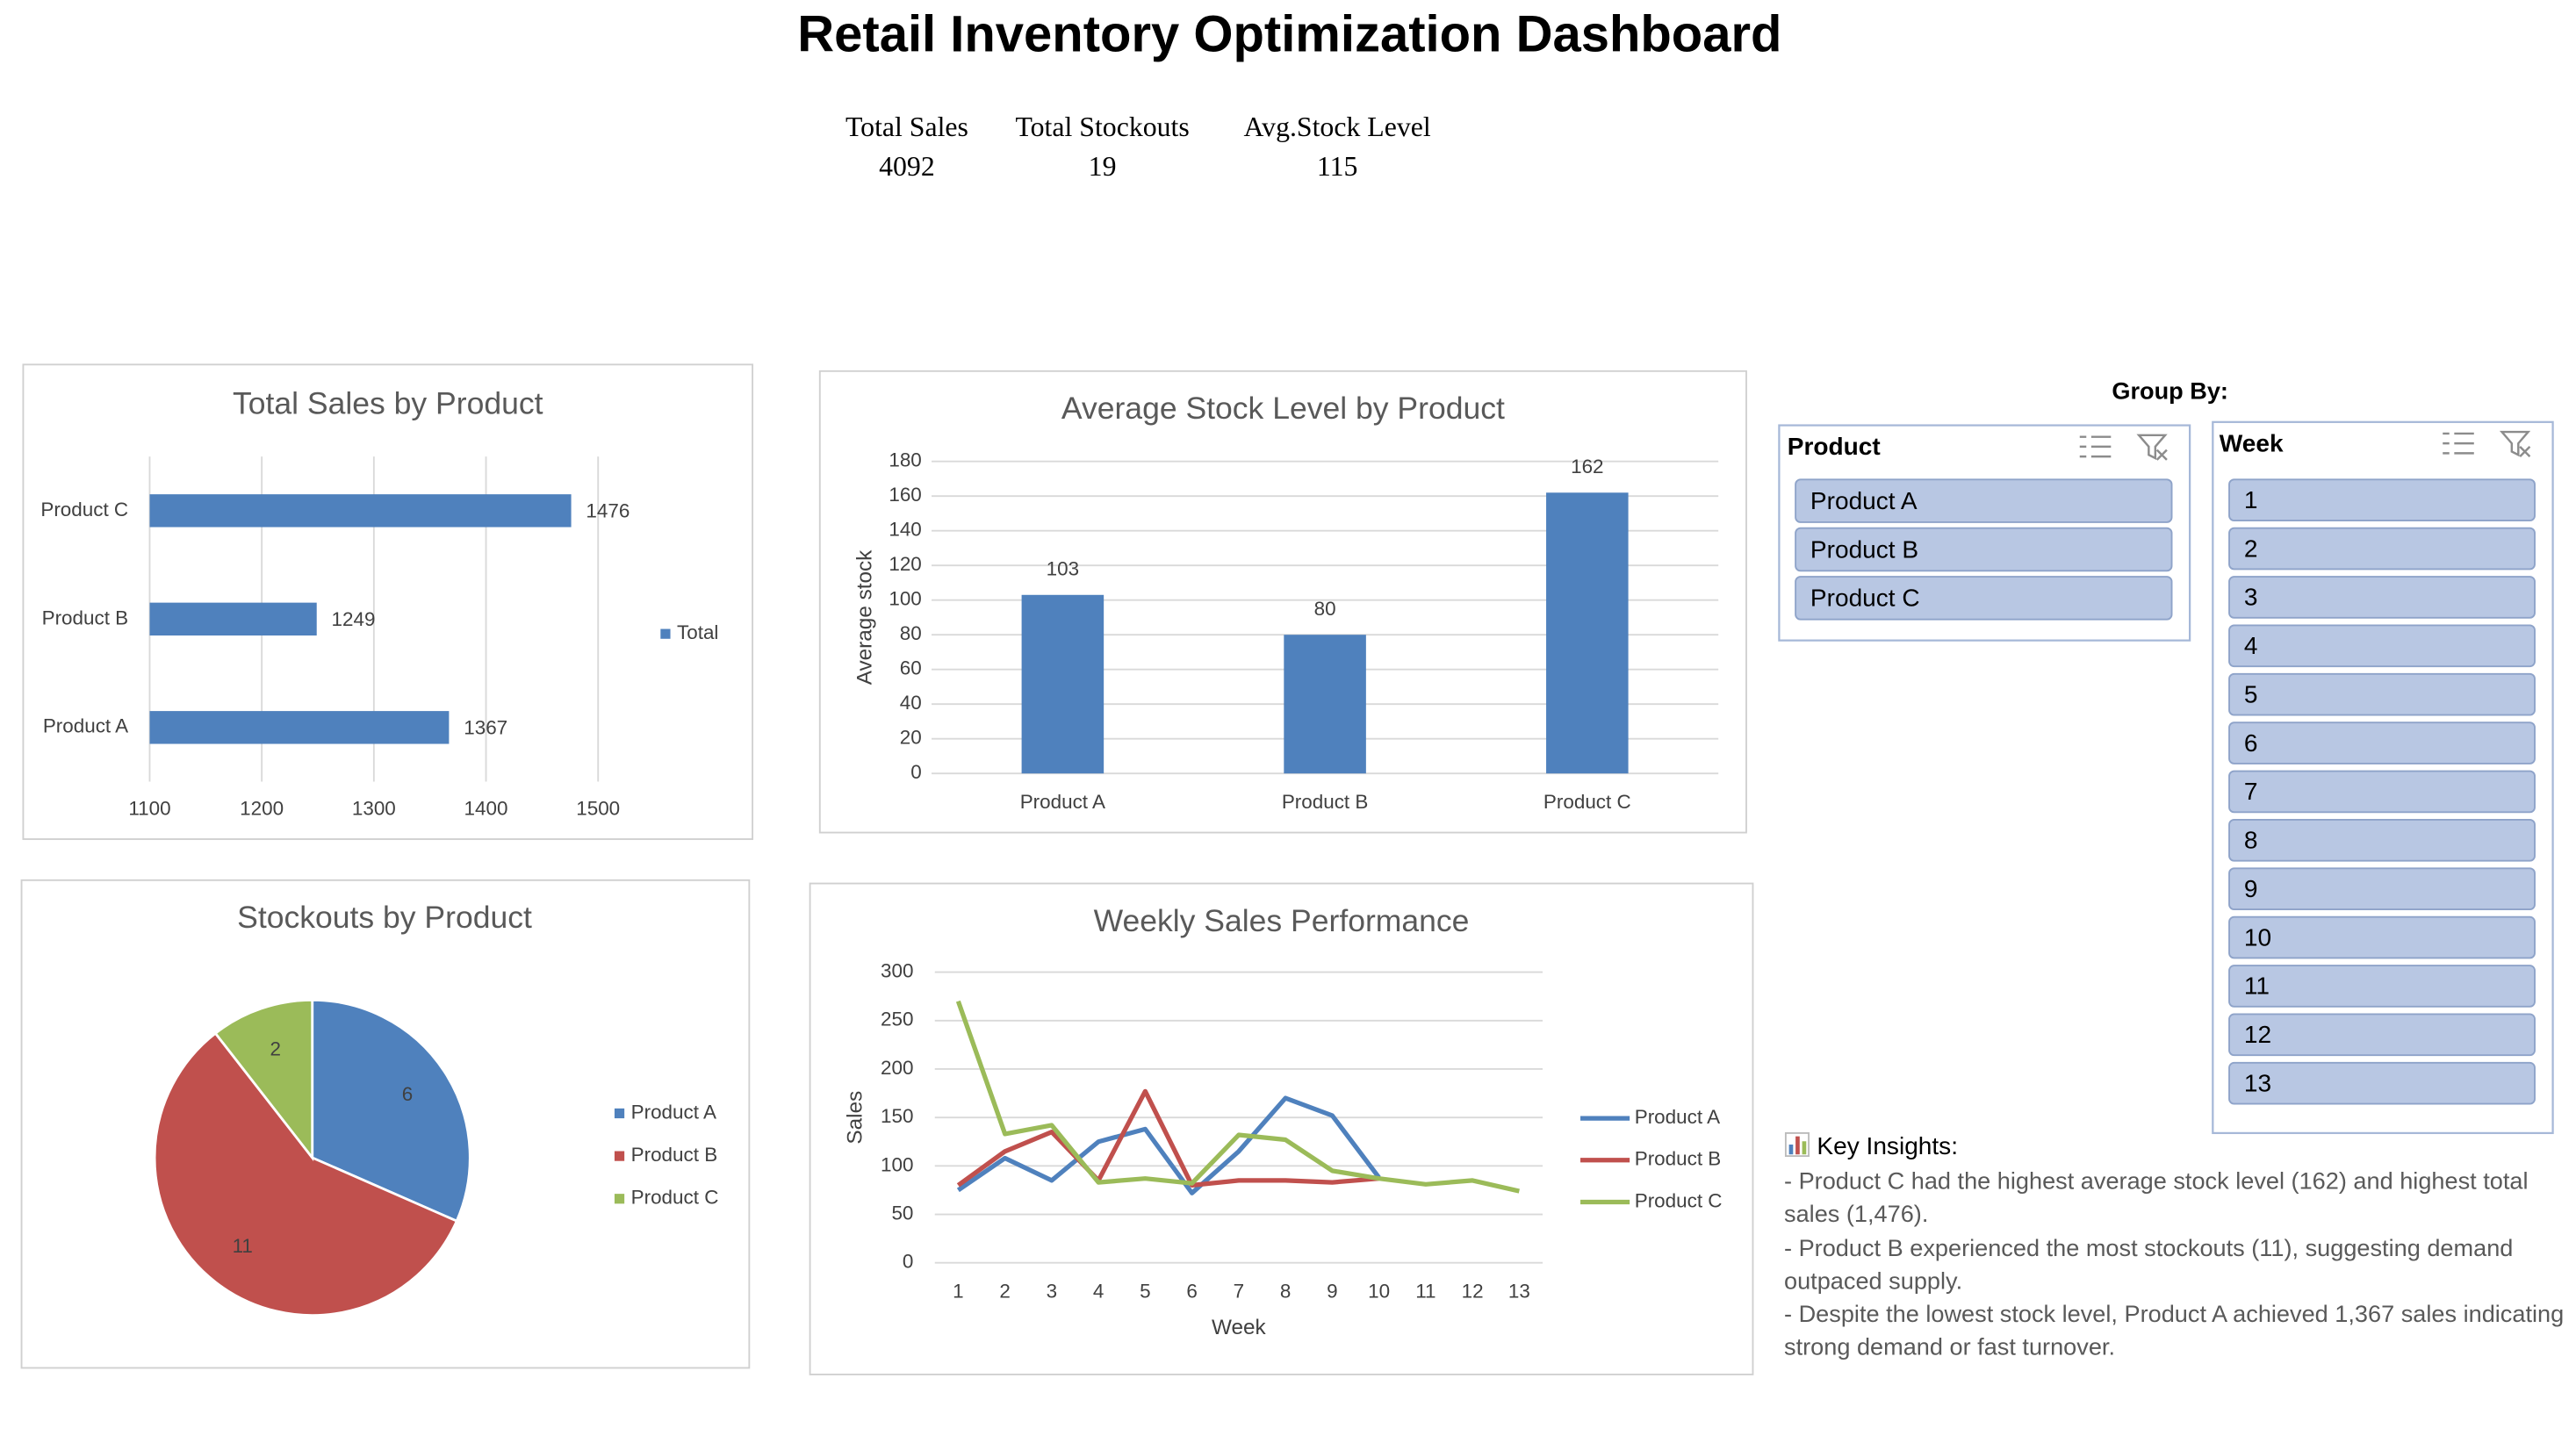  Describe the element at coordinates (905, 530) in the screenshot. I see `y-tick-label: 140` at that location.